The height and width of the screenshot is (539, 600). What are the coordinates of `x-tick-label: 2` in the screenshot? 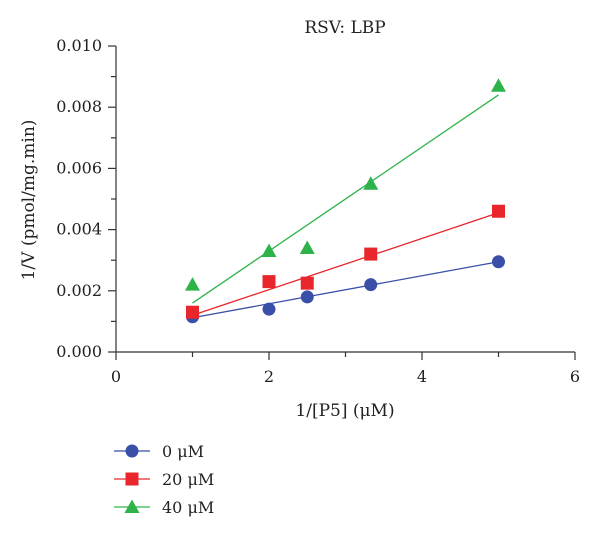 It's located at (269, 376).